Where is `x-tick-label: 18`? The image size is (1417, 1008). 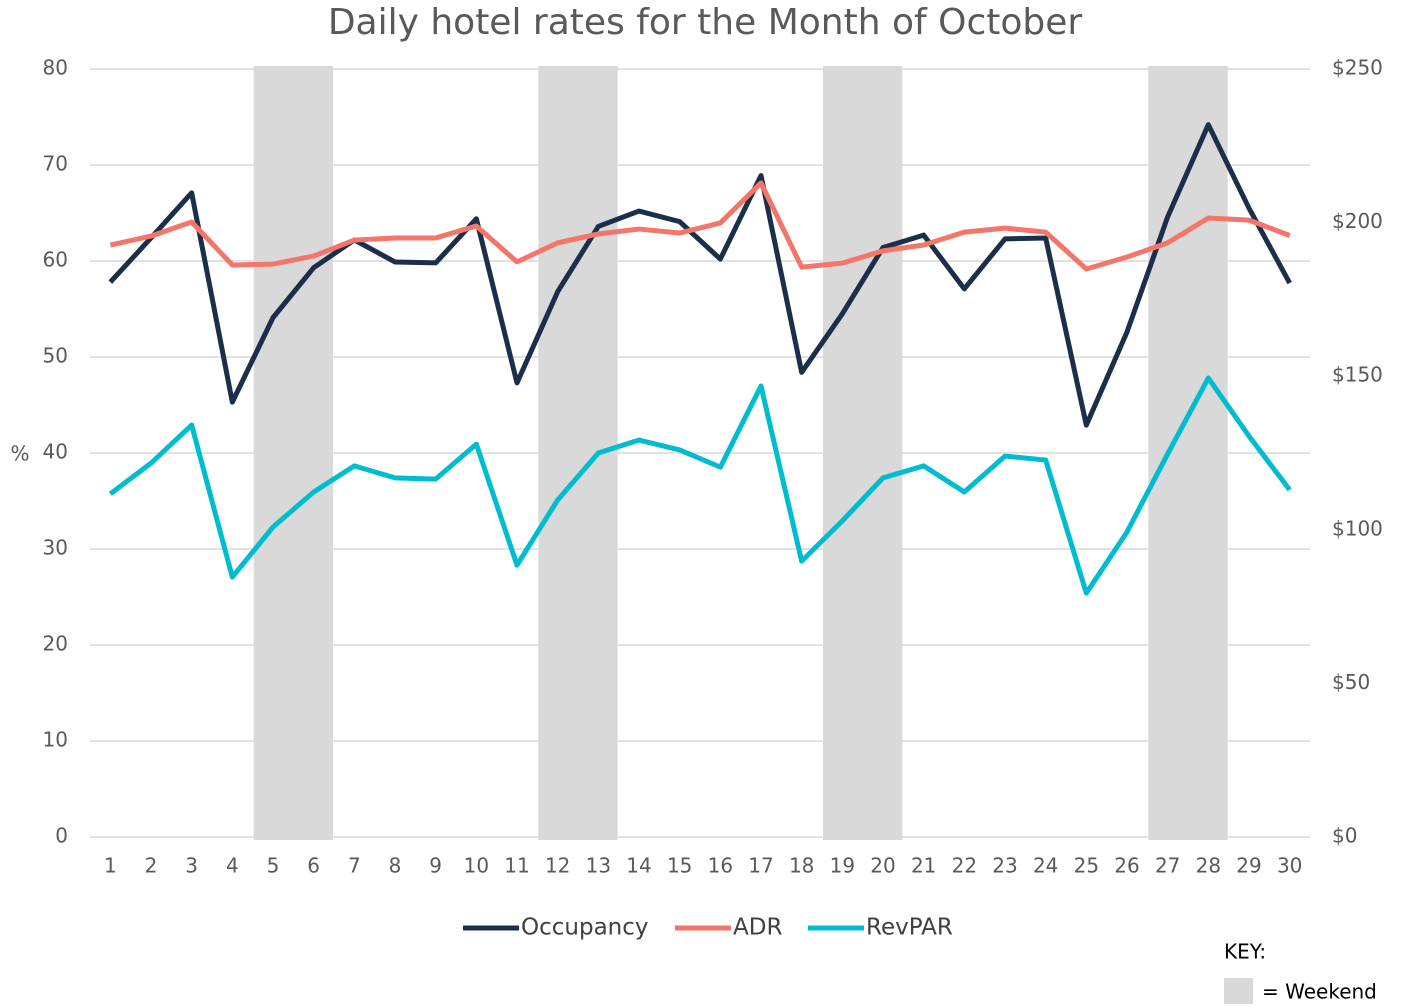
x-tick-label: 18 is located at coordinates (801, 866).